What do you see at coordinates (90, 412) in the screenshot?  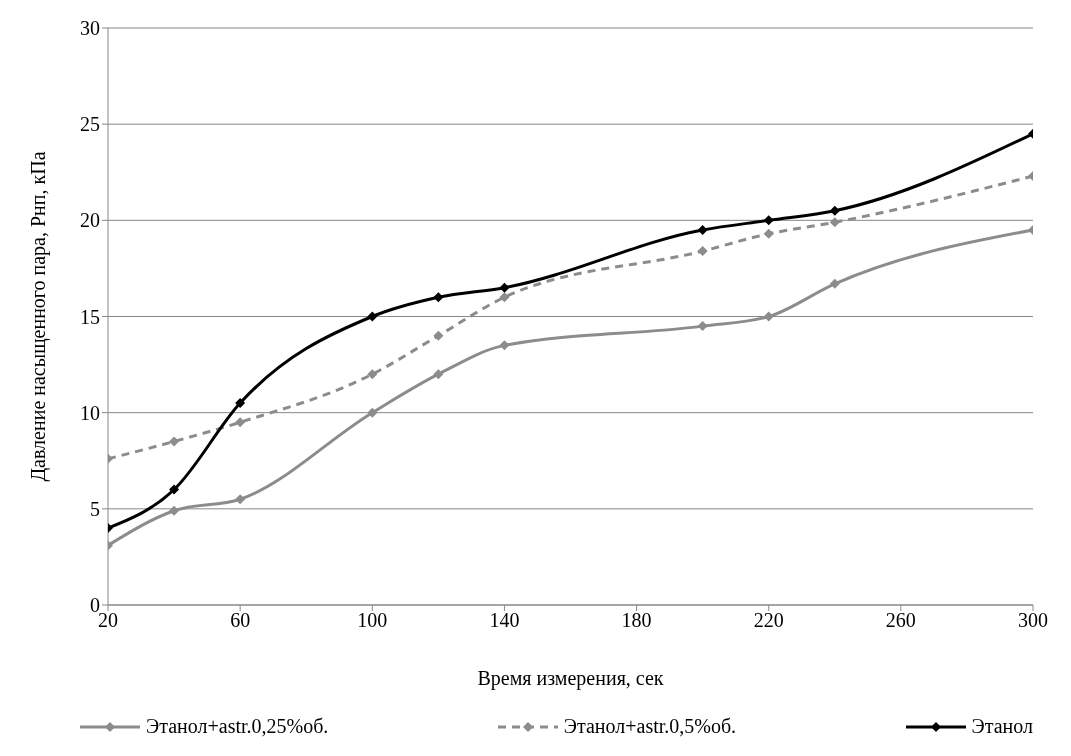 I see `y-tick-label: 10` at bounding box center [90, 412].